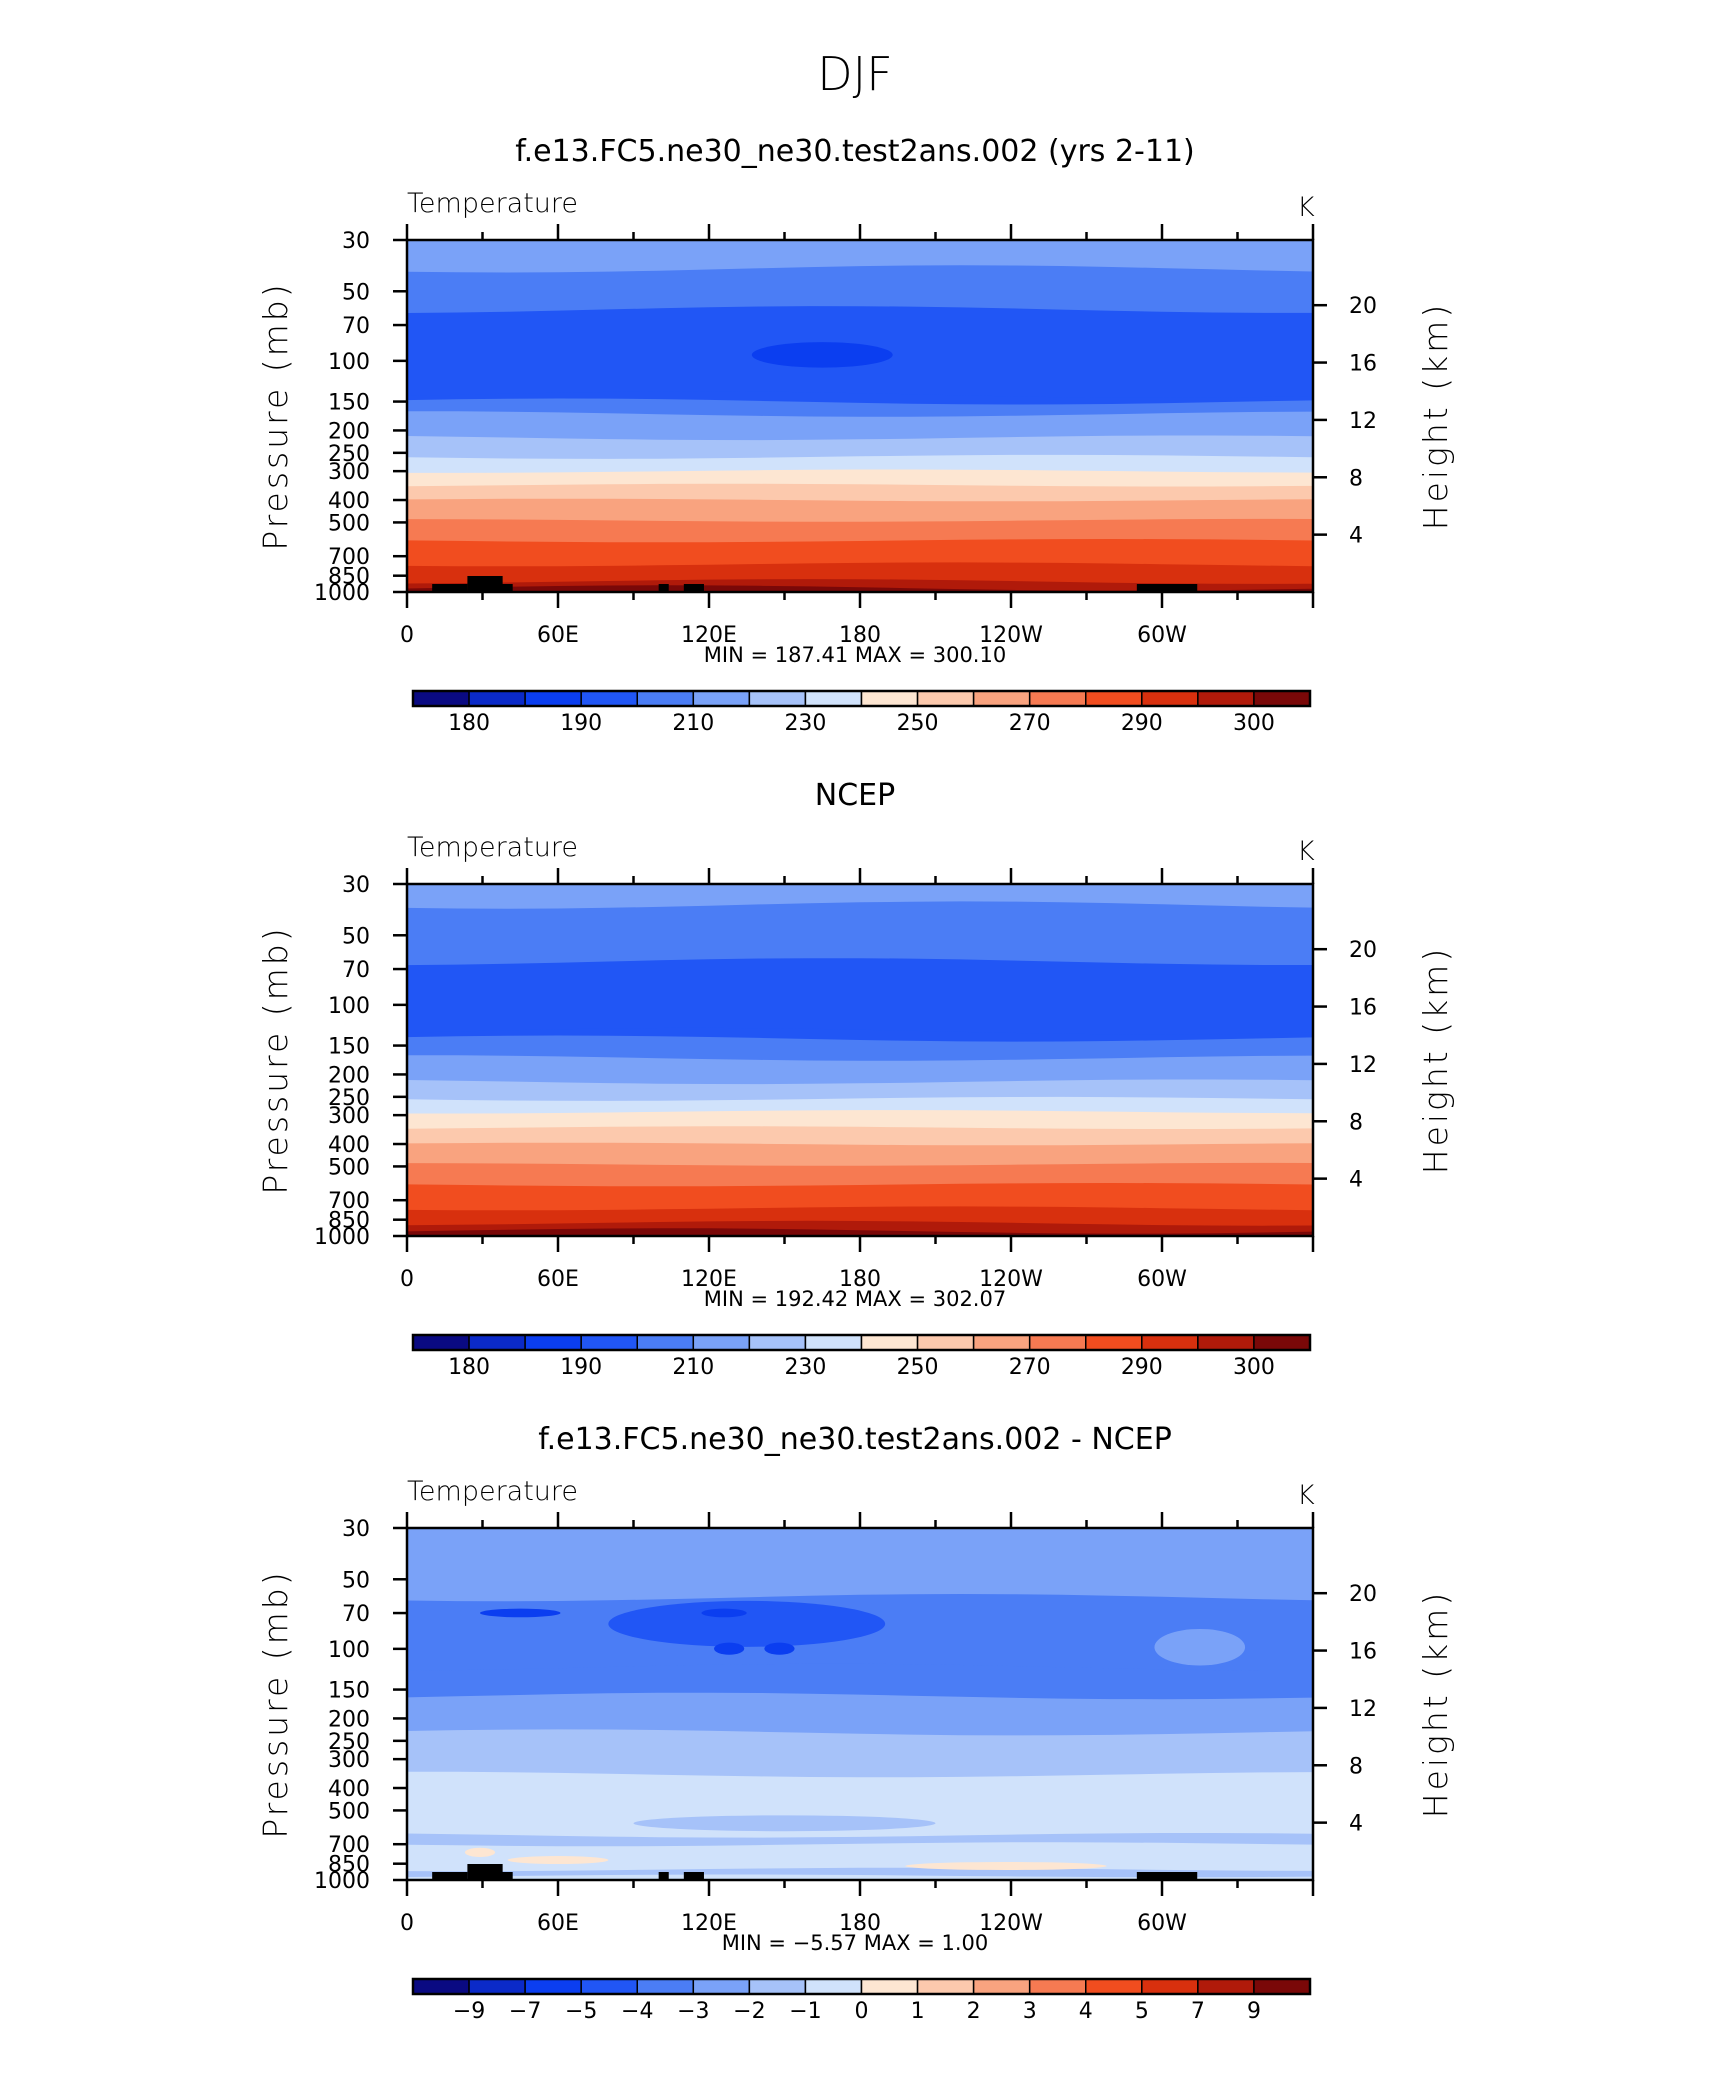 The height and width of the screenshot is (2074, 1710). Describe the element at coordinates (855, 655) in the screenshot. I see `min-max-stats: MIN = 187.41 MAX = 300.10` at that location.